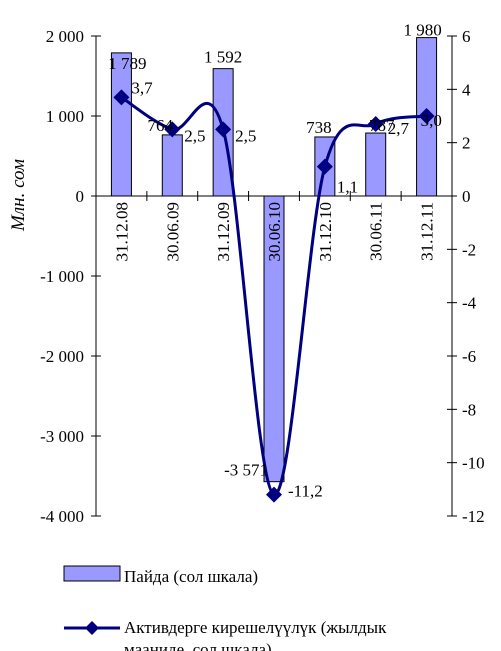 The width and height of the screenshot is (501, 651). Describe the element at coordinates (473, 516) in the screenshot. I see `y2-tick-label: -12` at that location.